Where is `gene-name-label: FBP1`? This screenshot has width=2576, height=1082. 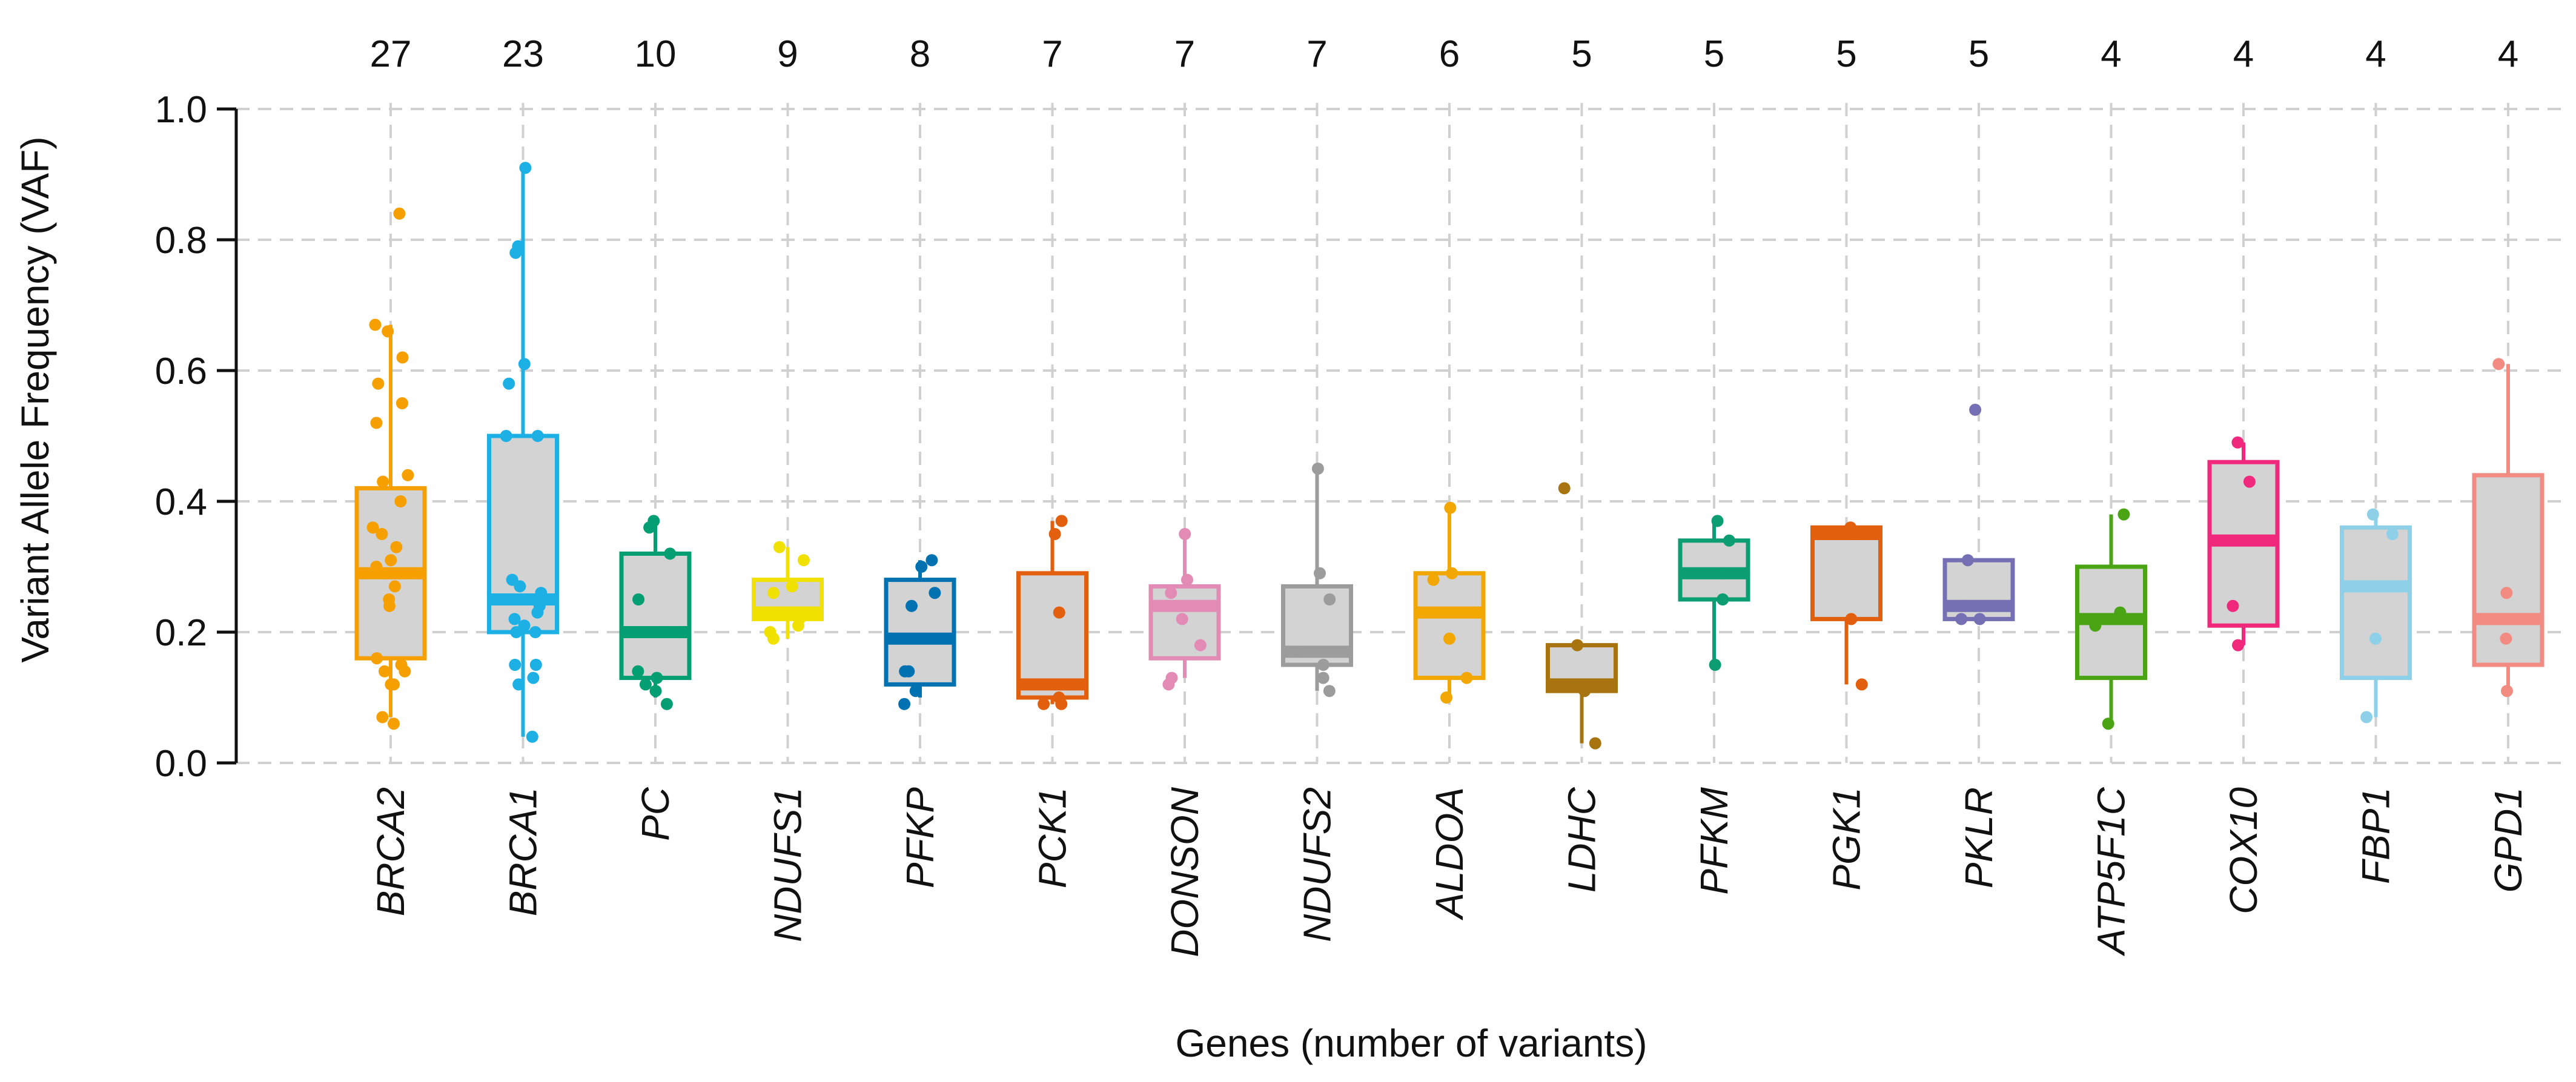
gene-name-label: FBP1 is located at coordinates (2376, 835).